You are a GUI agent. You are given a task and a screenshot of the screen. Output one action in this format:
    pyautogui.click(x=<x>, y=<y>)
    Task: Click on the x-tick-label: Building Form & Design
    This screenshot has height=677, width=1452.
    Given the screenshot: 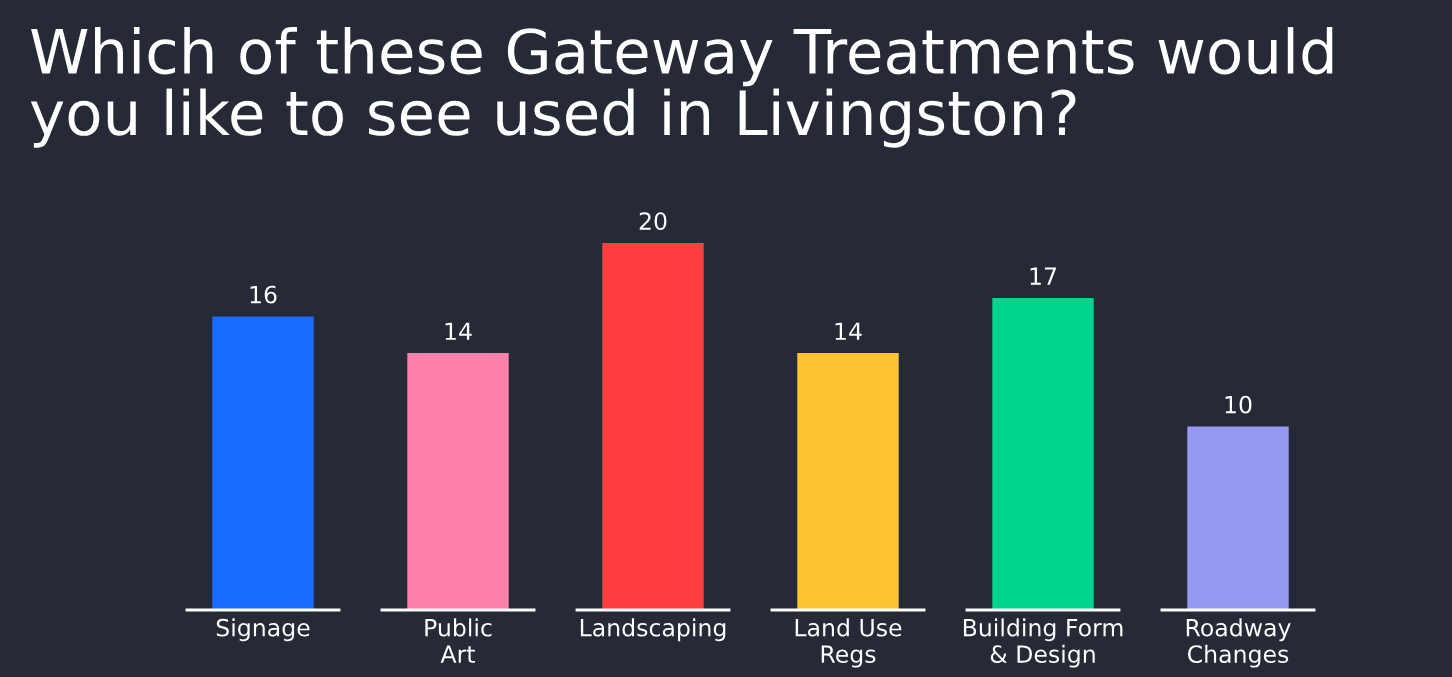 What is the action you would take?
    pyautogui.click(x=1043, y=643)
    